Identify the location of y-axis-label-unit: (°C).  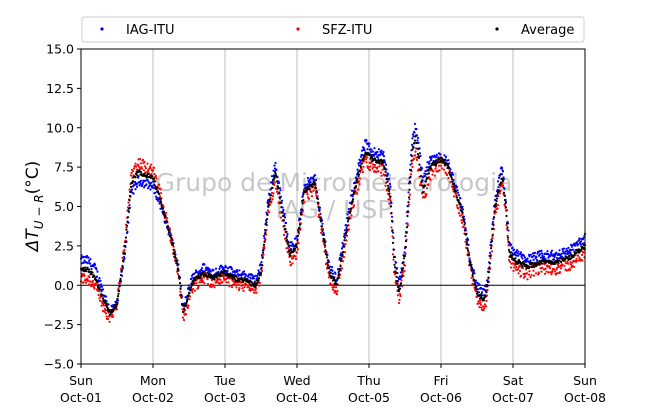
(33, 178).